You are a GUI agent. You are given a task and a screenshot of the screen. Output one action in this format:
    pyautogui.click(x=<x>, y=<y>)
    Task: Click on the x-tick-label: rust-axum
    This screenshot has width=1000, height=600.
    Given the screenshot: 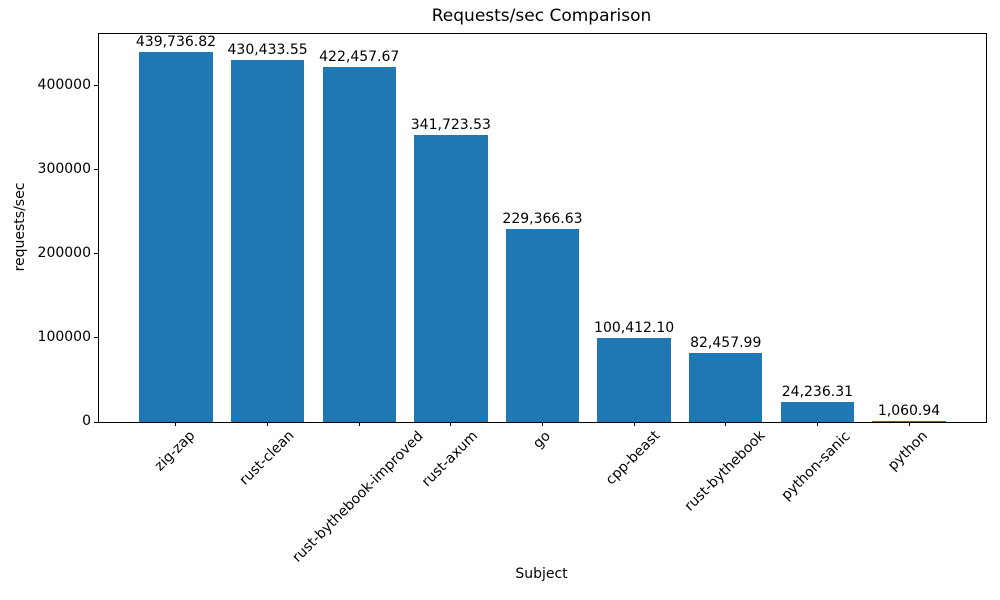 What is the action you would take?
    pyautogui.click(x=449, y=459)
    